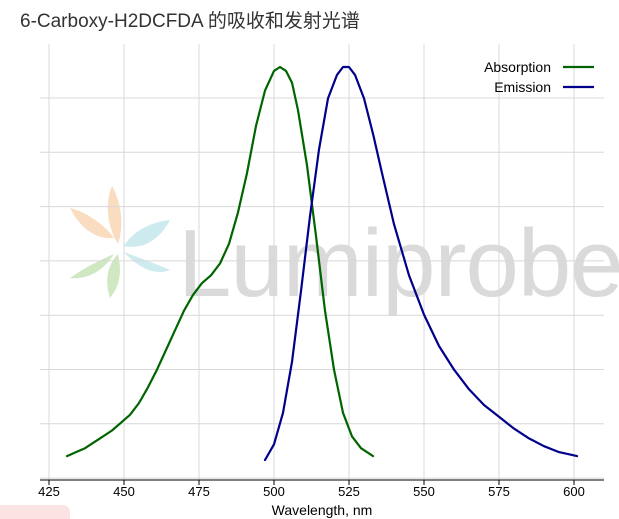 The image size is (619, 519). I want to click on legend-label-emission: Emission, so click(522, 87).